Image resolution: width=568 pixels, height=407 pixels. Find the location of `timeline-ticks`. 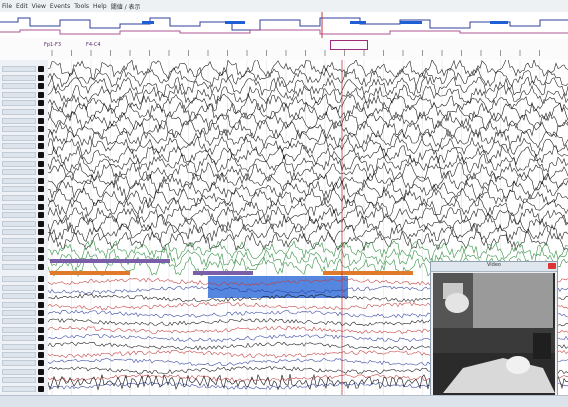

timeline-ticks is located at coordinates (295, 53).